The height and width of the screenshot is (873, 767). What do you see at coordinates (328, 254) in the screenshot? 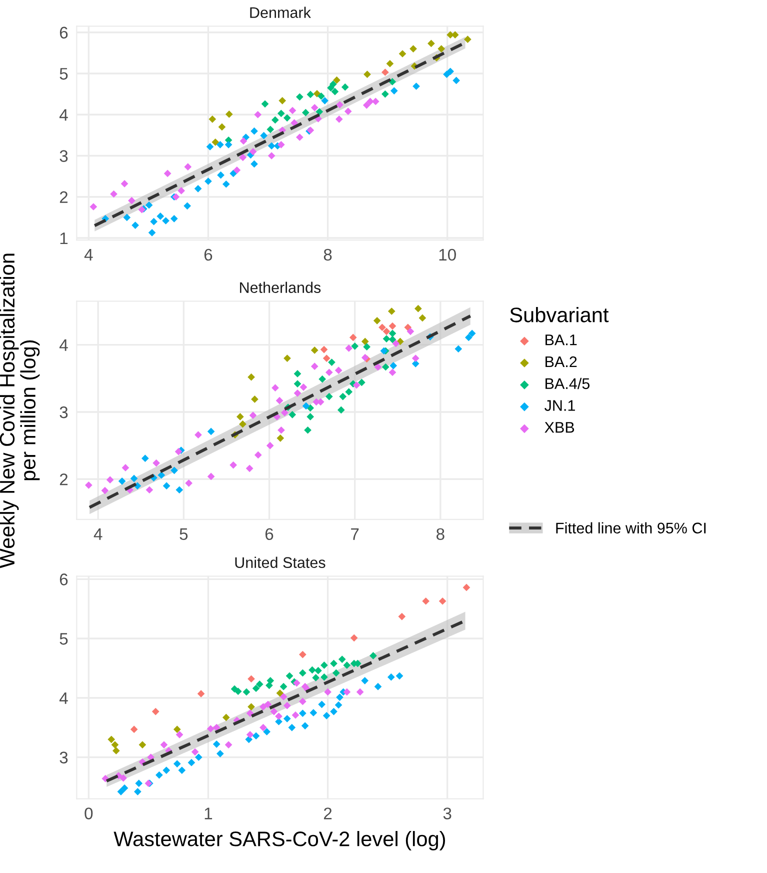
I see `x-tick-label: 8` at bounding box center [328, 254].